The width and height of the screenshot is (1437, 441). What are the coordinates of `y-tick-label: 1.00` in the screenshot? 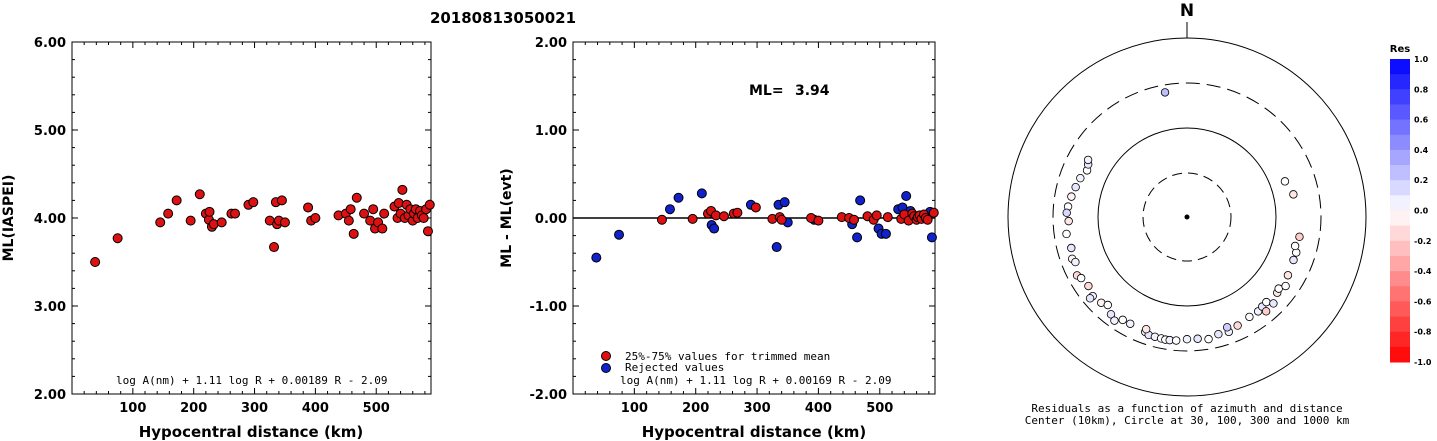 It's located at (551, 131).